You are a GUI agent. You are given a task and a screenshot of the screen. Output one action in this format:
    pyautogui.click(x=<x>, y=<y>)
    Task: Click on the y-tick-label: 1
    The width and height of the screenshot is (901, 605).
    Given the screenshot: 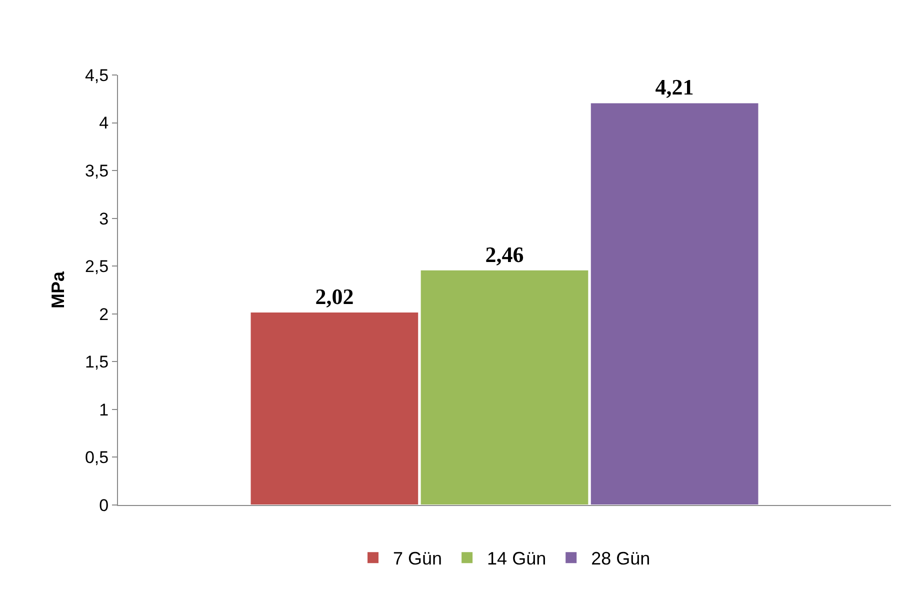 What is the action you would take?
    pyautogui.click(x=104, y=410)
    